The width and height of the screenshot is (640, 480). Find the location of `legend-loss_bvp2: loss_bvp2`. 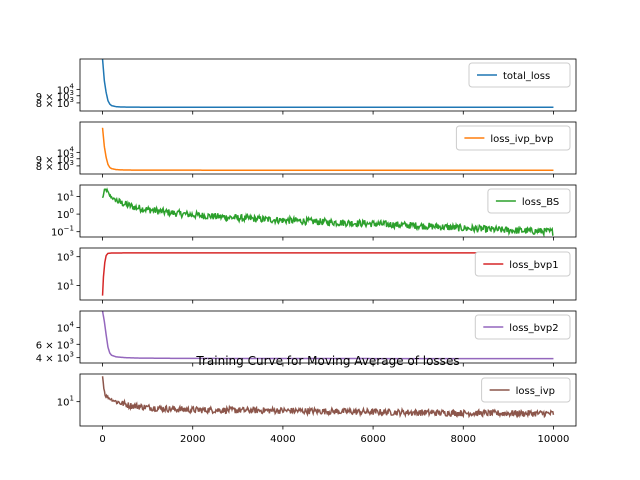

legend-loss_bvp2: loss_bvp2 is located at coordinates (522, 327).